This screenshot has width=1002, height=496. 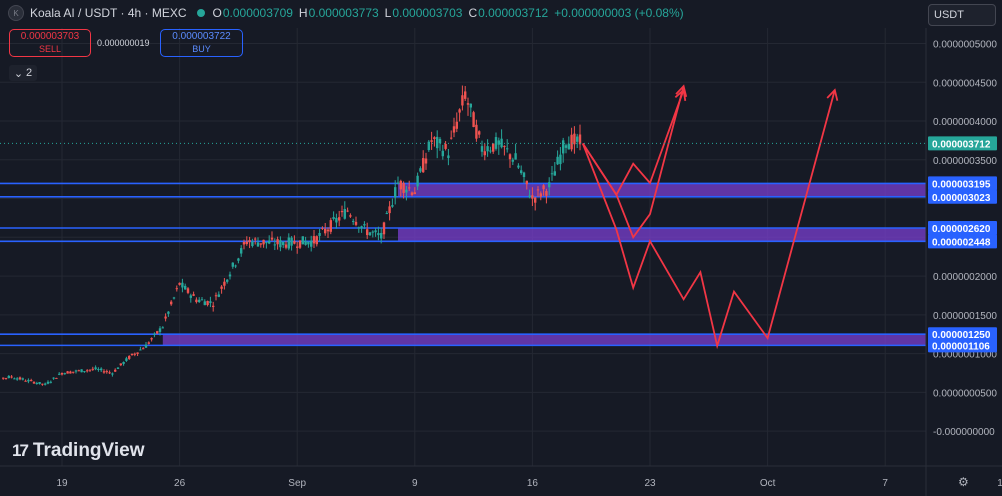 I want to click on currency-select: USDT, so click(x=962, y=15).